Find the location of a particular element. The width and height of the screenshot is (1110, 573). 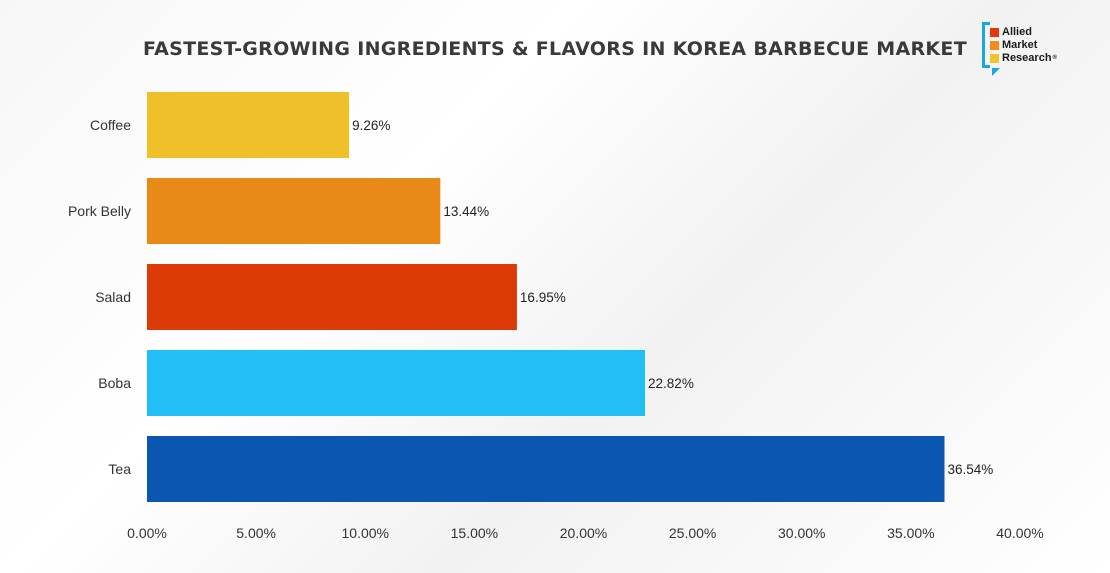

category-label-coffee: Coffee is located at coordinates (110, 125).